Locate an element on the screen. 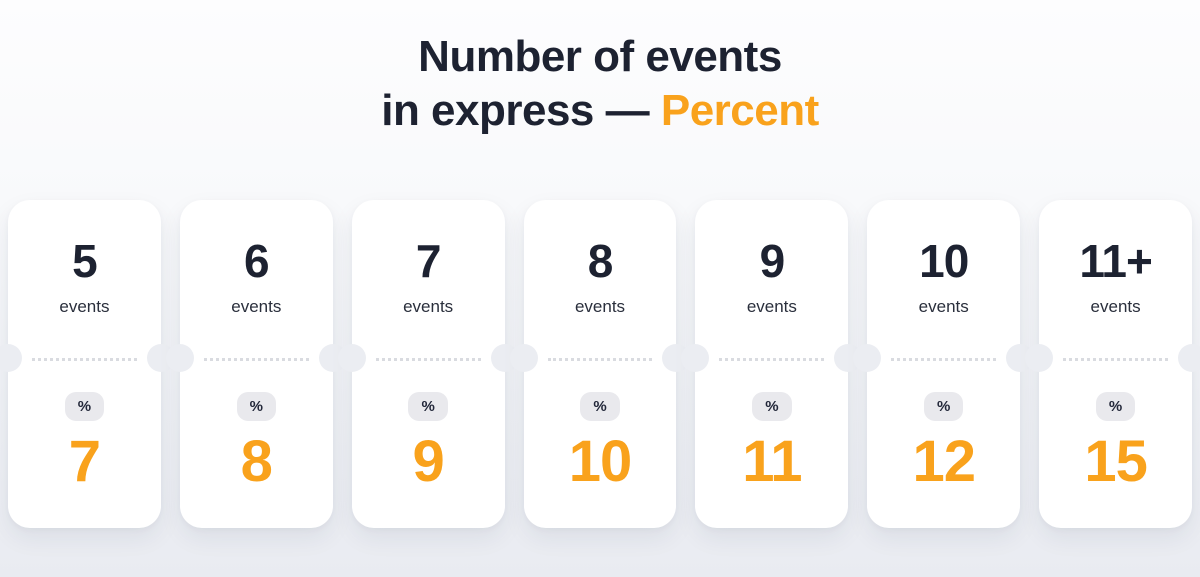  card-top-section: 8 events is located at coordinates (600, 279).